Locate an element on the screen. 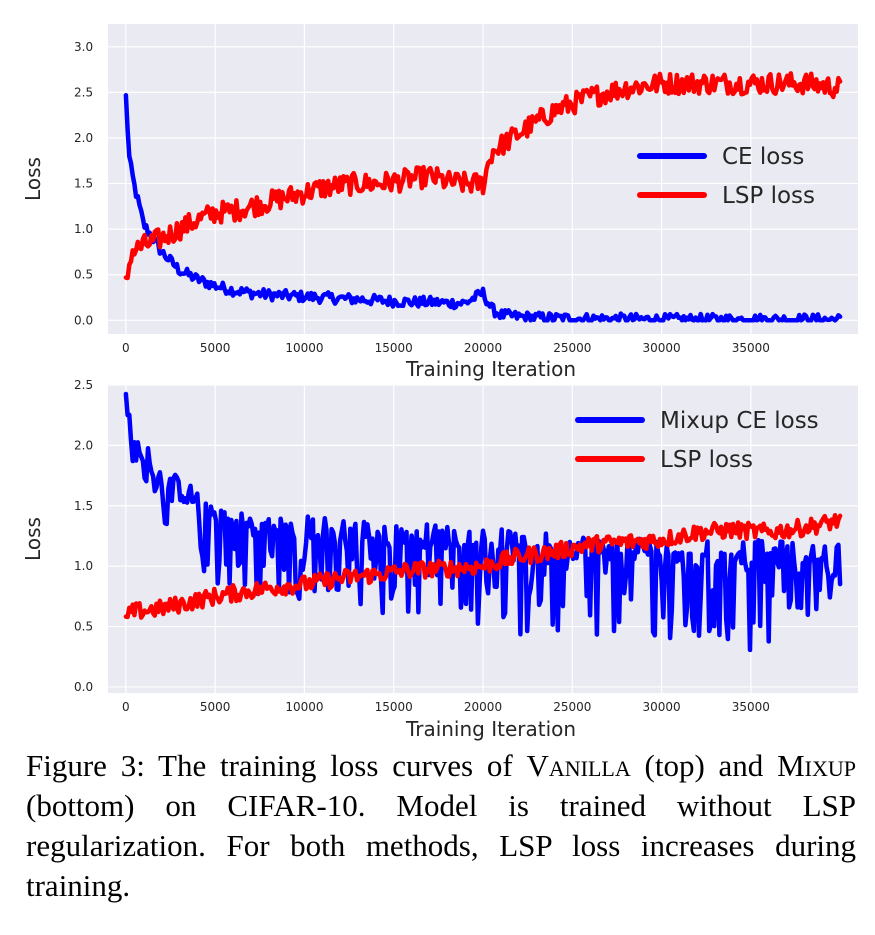 This screenshot has width=875, height=935. caption-part2: (top) and is located at coordinates (704, 765).